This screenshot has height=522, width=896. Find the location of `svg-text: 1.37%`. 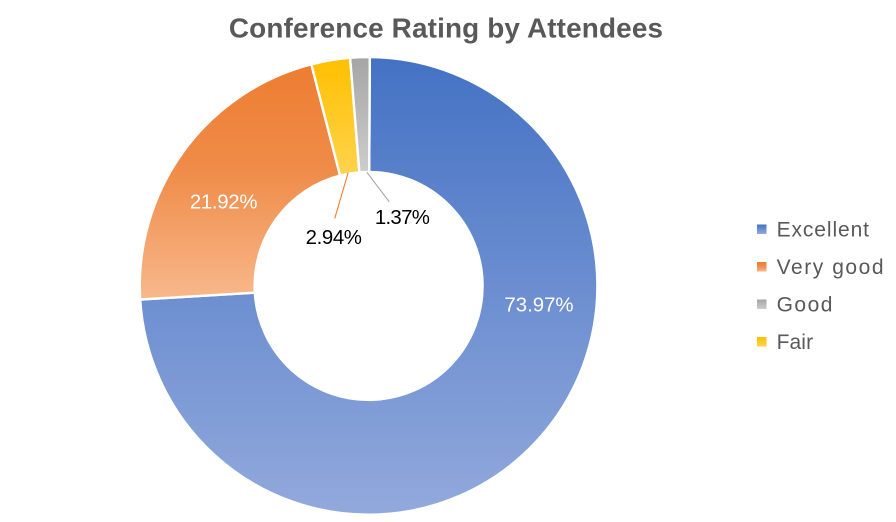

svg-text: 1.37% is located at coordinates (402, 218).